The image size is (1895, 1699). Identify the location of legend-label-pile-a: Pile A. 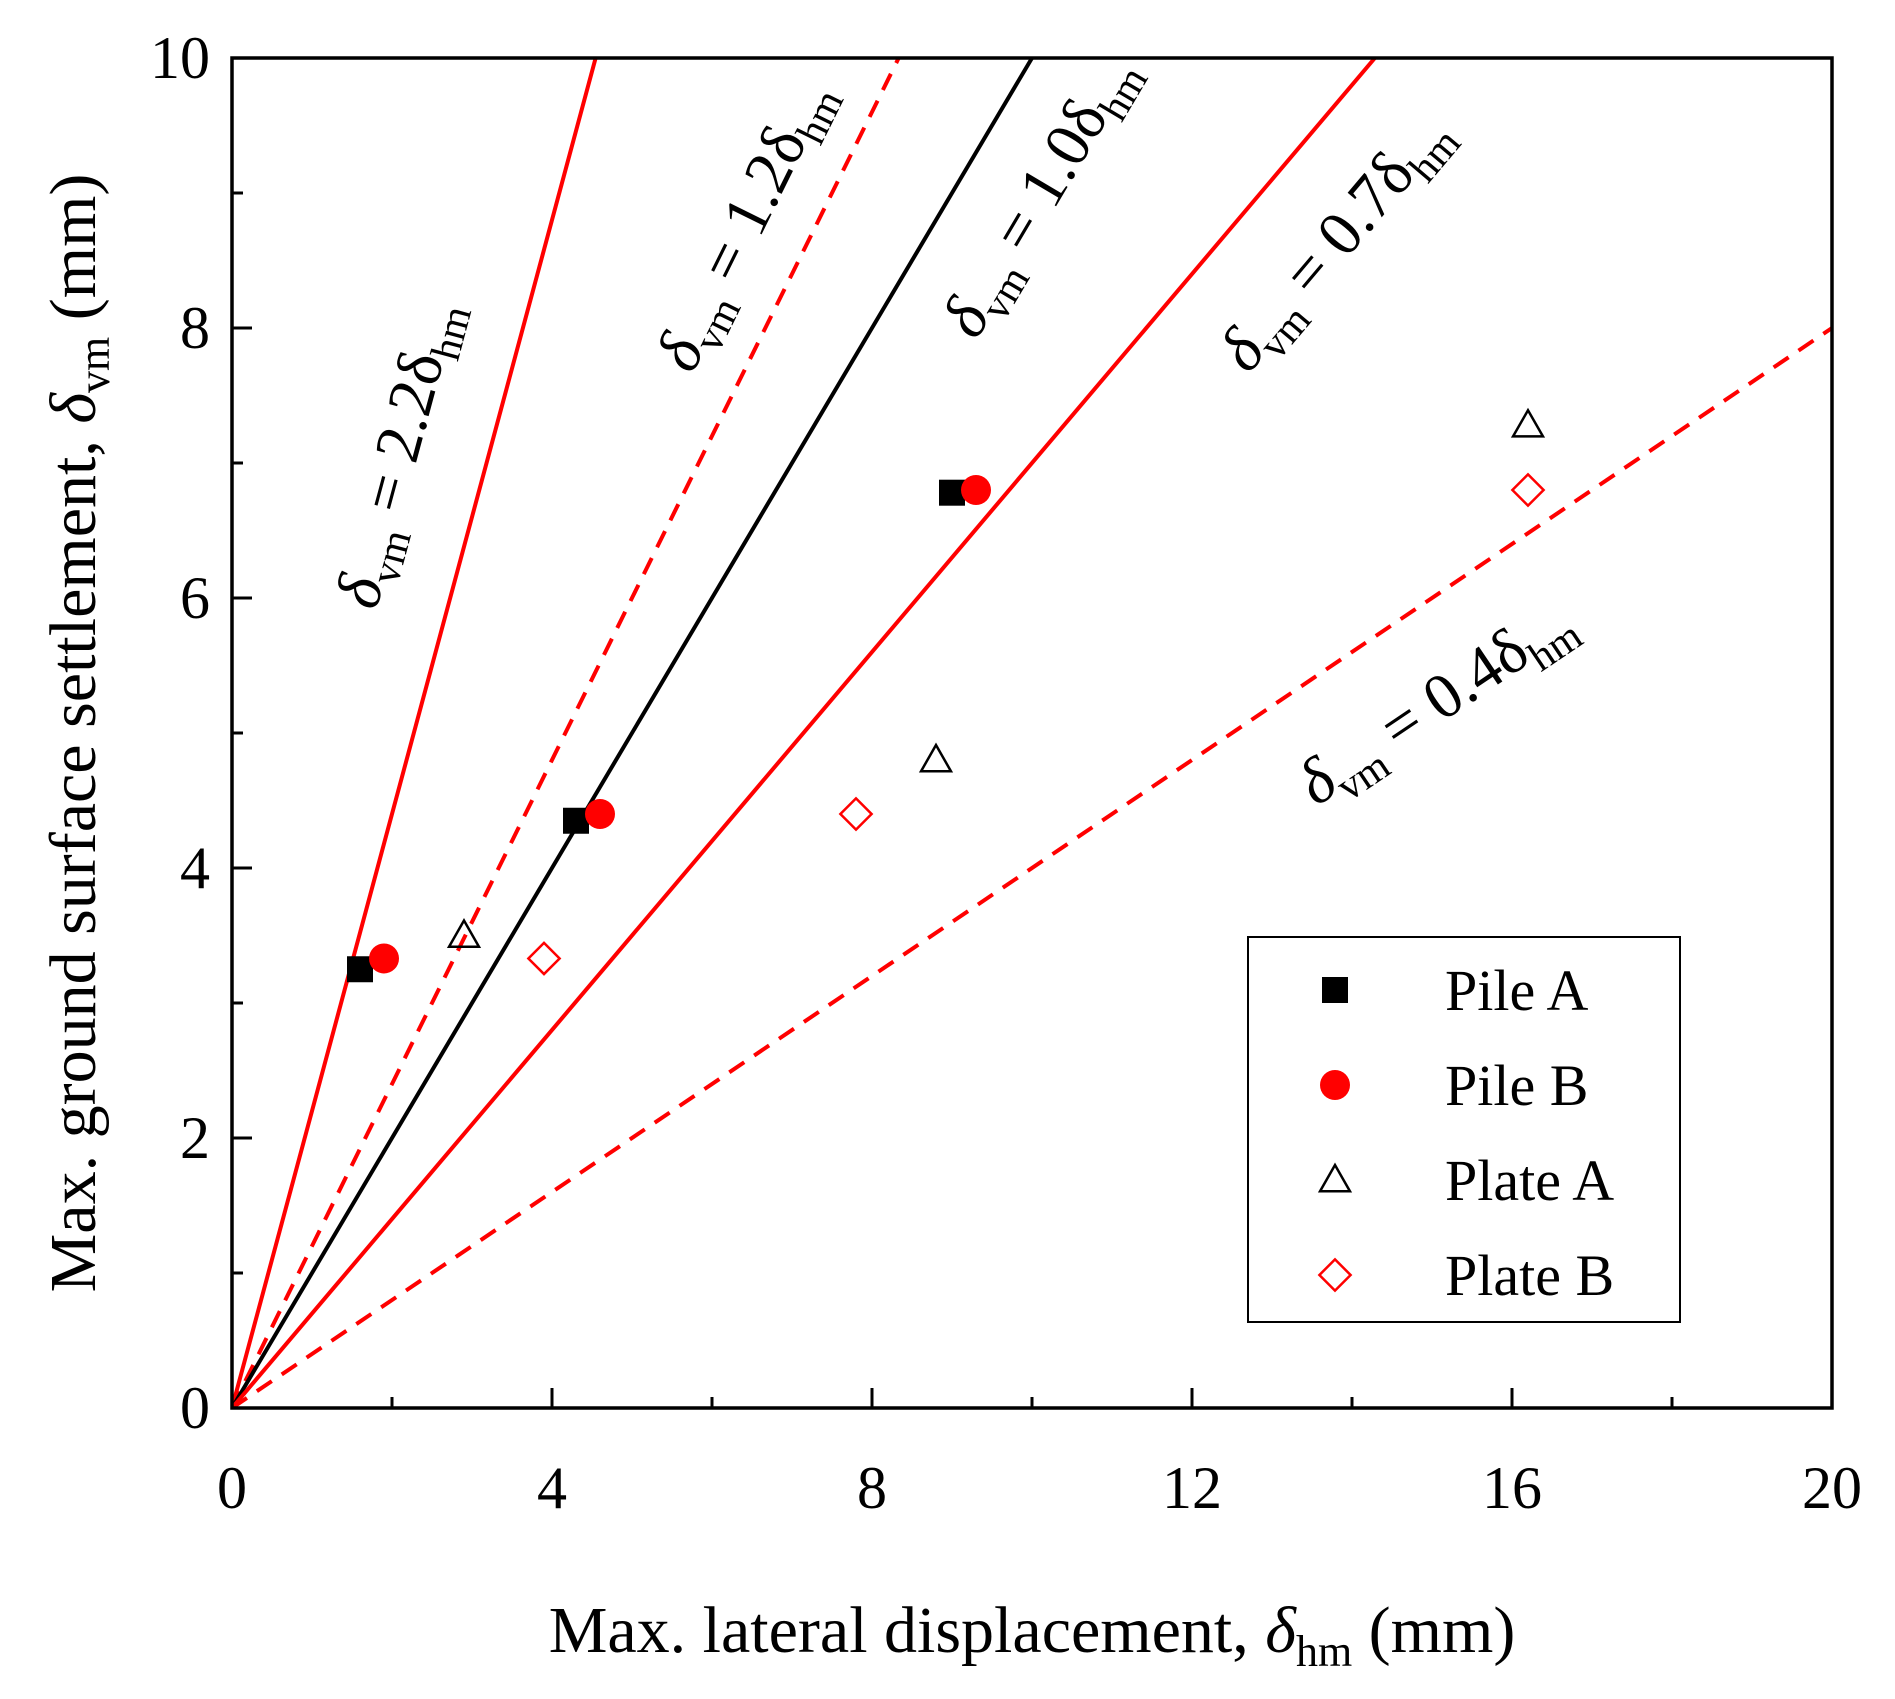
(1517, 990).